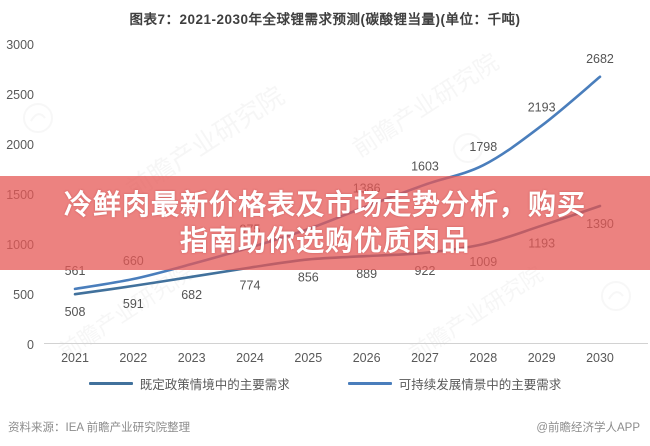 The image size is (650, 446). Describe the element at coordinates (542, 108) in the screenshot. I see `data-point-label: 2193` at that location.